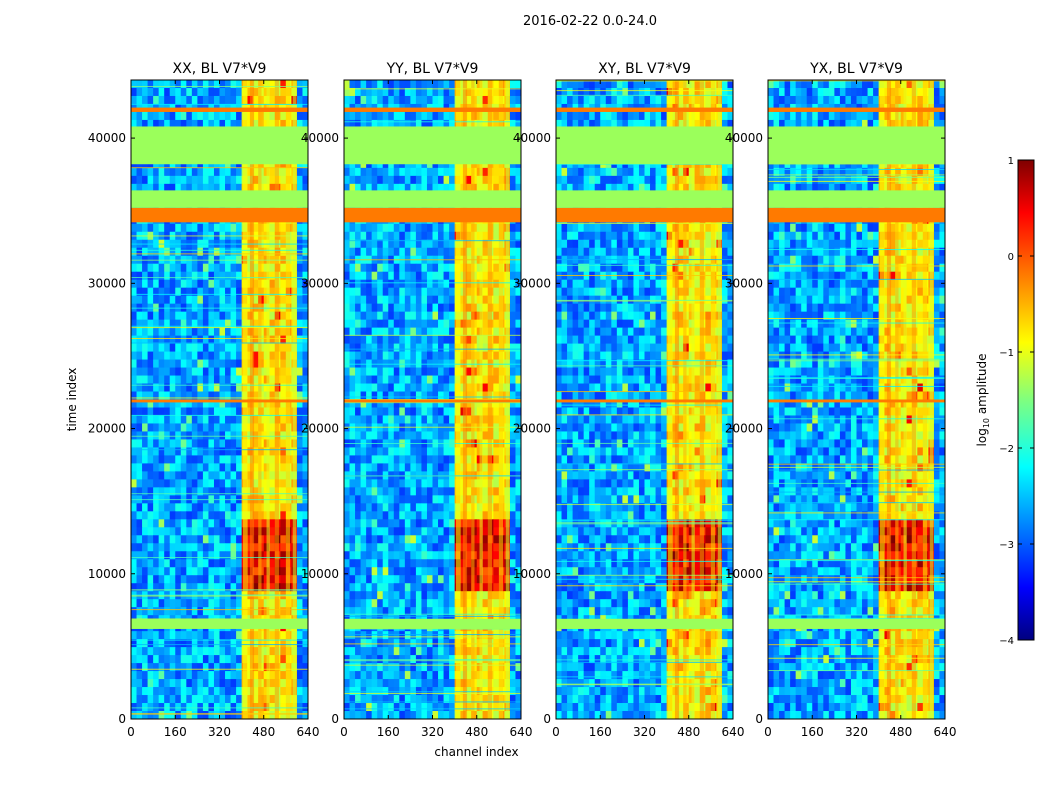 The image size is (1050, 800). Describe the element at coordinates (1026, 400) in the screenshot. I see `colorbar-gradient` at that location.